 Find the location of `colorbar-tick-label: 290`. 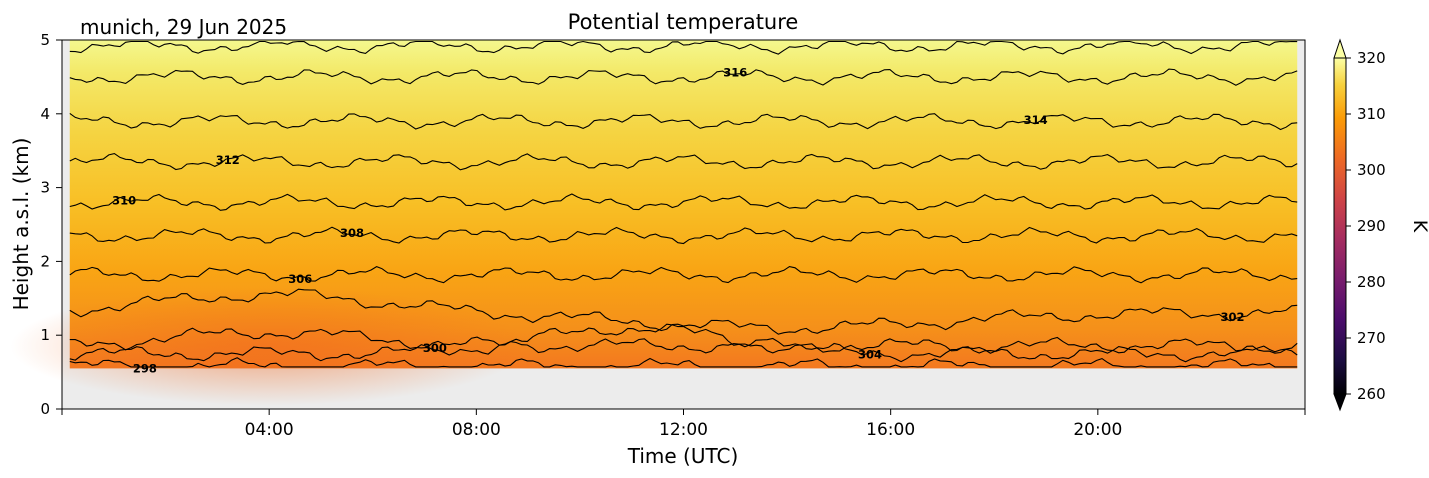

colorbar-tick-label: 290 is located at coordinates (1371, 226).